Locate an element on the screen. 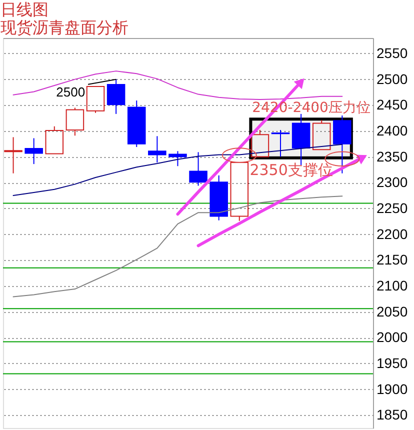  chart-title: 日线图 is located at coordinates (24, 9).